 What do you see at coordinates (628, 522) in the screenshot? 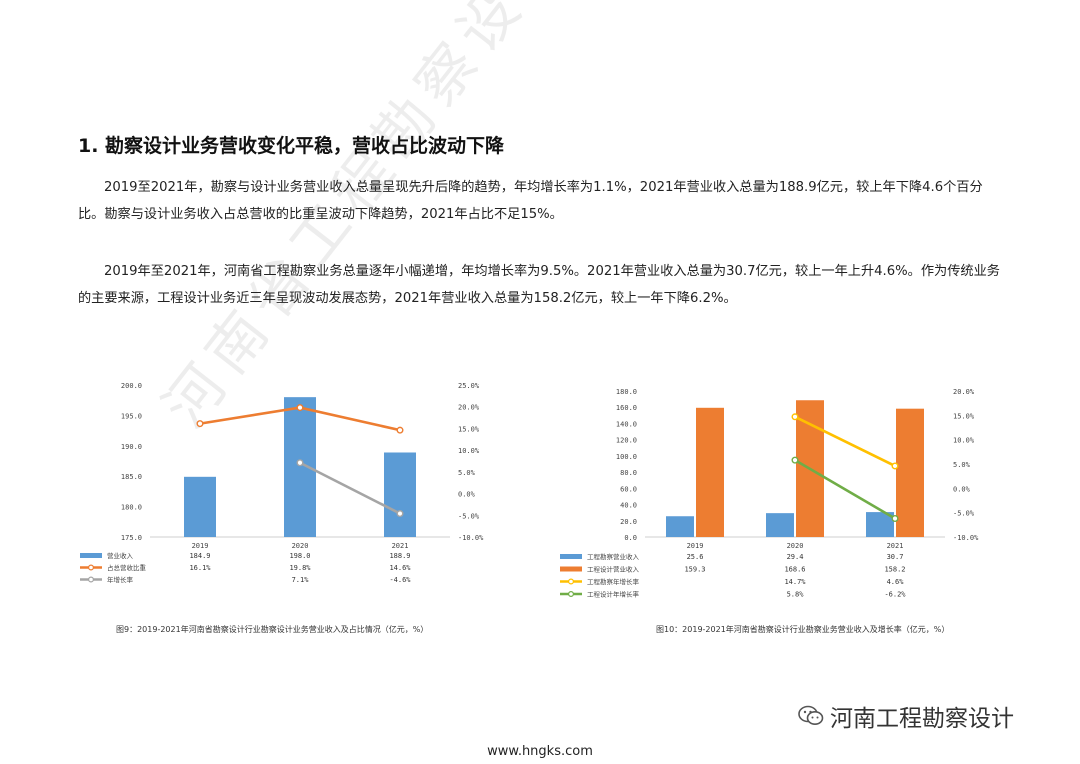
I see `y-left-tick: 20.0` at bounding box center [628, 522].